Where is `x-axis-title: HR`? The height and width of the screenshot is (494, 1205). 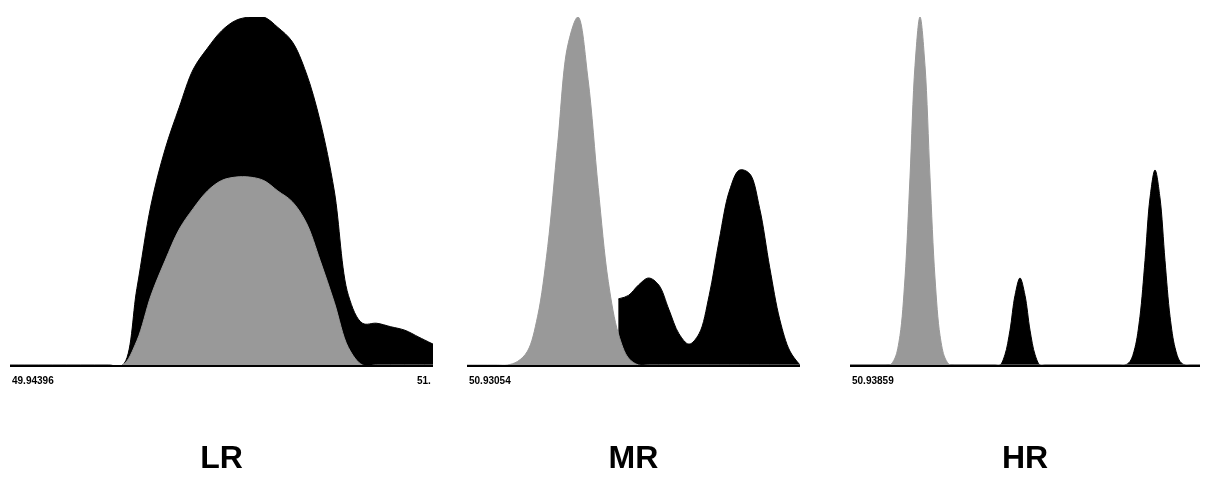 x-axis-title: HR is located at coordinates (1025, 457).